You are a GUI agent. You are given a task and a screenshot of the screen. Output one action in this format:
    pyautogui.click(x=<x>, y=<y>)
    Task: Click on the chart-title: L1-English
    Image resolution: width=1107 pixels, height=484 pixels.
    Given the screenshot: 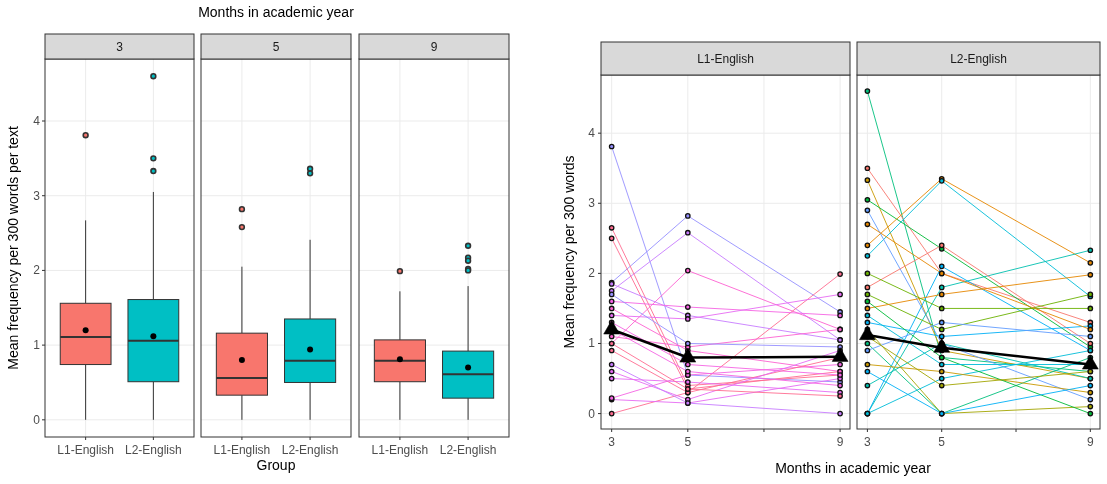 What is the action you would take?
    pyautogui.click(x=725, y=58)
    